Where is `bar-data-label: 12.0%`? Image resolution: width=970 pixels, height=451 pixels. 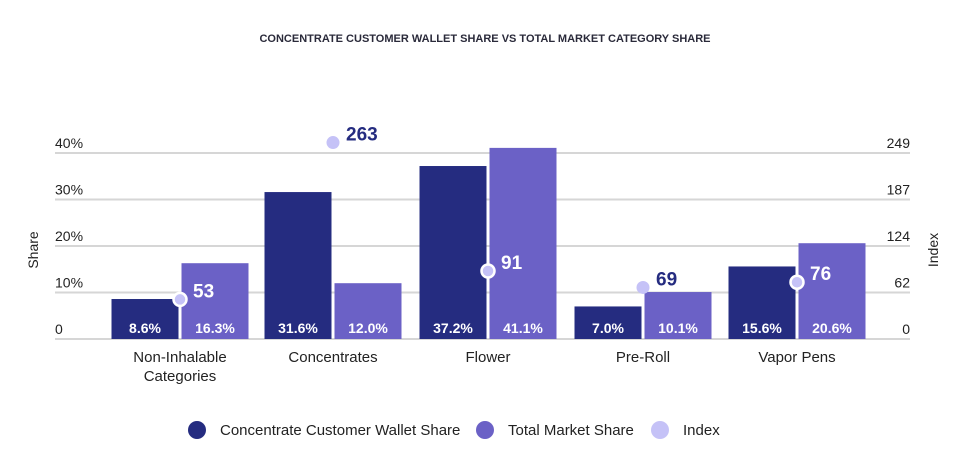 bar-data-label: 12.0% is located at coordinates (368, 328).